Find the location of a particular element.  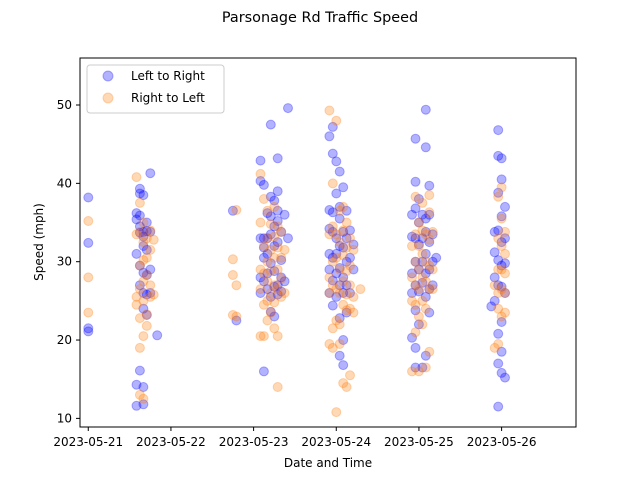

legend-marker-left-to-right is located at coordinates (108, 76).